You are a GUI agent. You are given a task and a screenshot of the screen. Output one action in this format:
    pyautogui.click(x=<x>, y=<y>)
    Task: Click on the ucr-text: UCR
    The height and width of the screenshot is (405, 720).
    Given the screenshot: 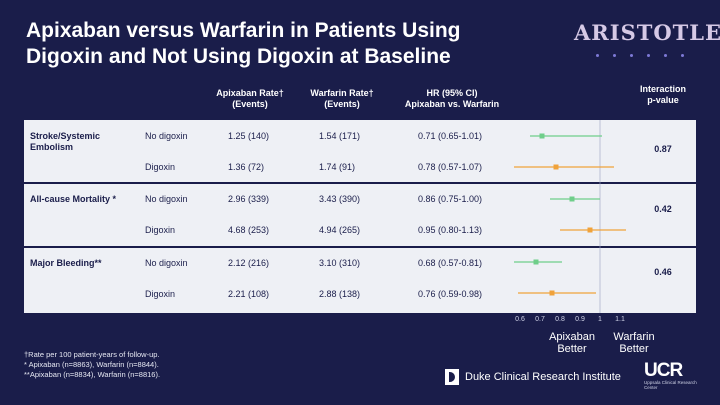 What is the action you would take?
    pyautogui.click(x=663, y=370)
    